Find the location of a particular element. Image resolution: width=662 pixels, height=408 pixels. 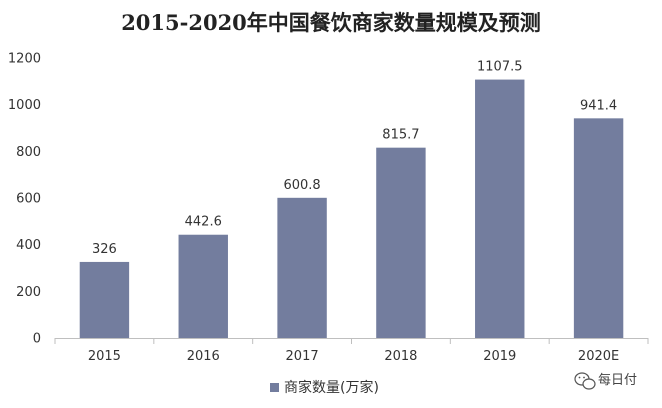

watermark: 每日付 is located at coordinates (605, 381).